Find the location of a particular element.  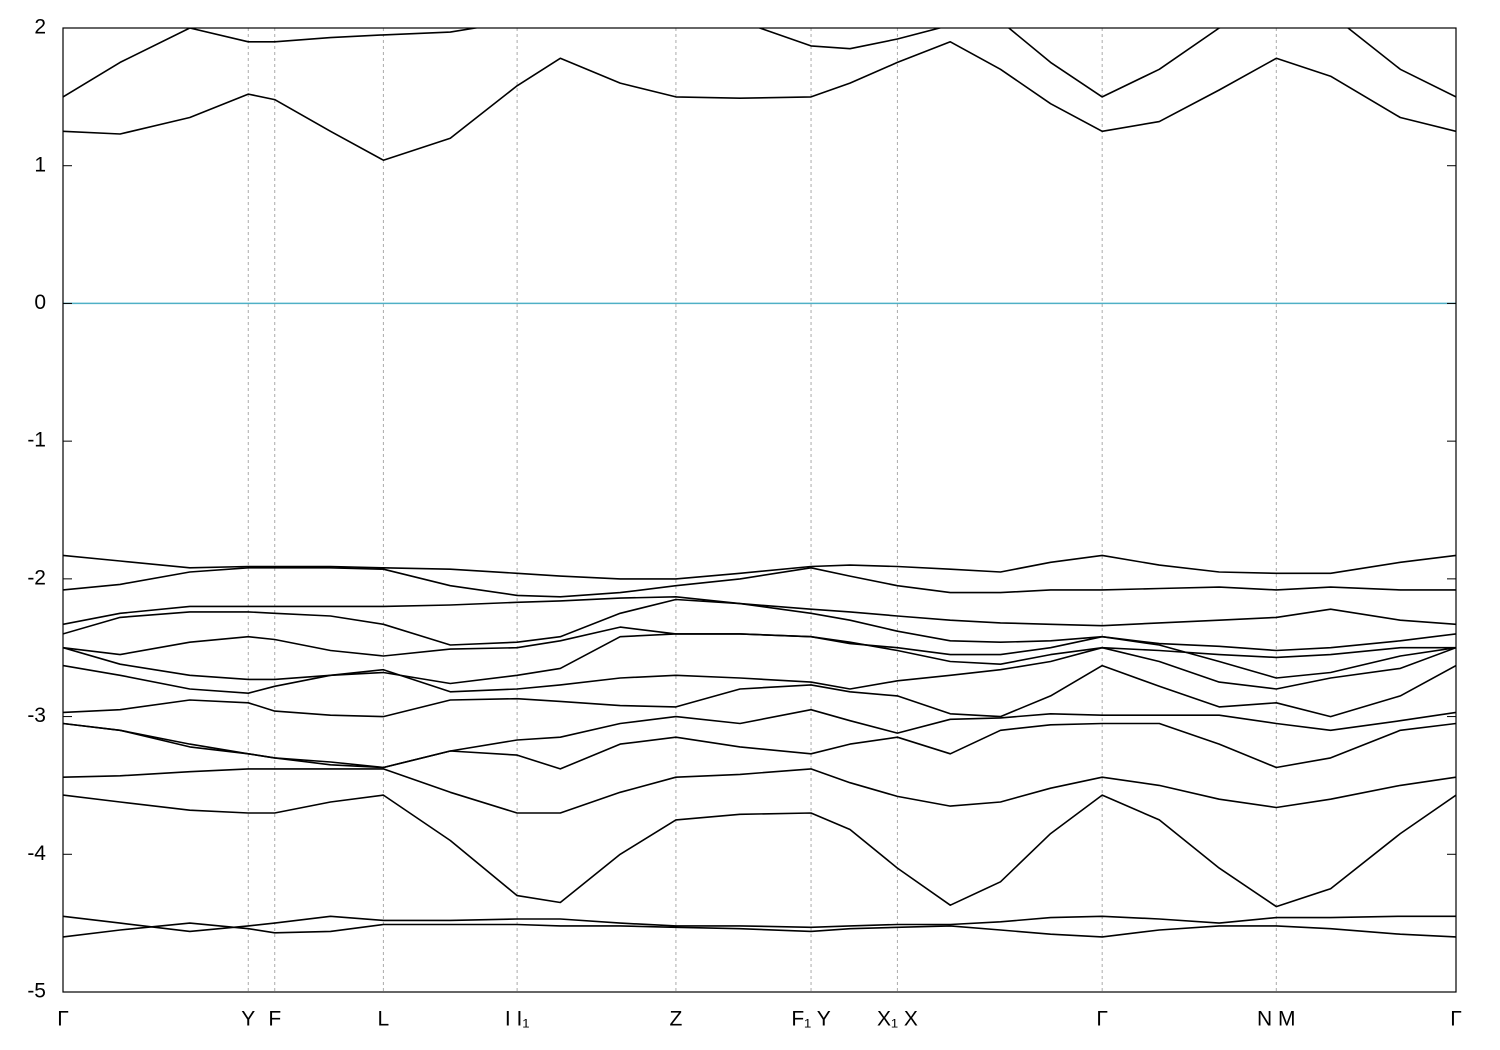

x-tick-label: F₁ Y is located at coordinates (810, 1019).